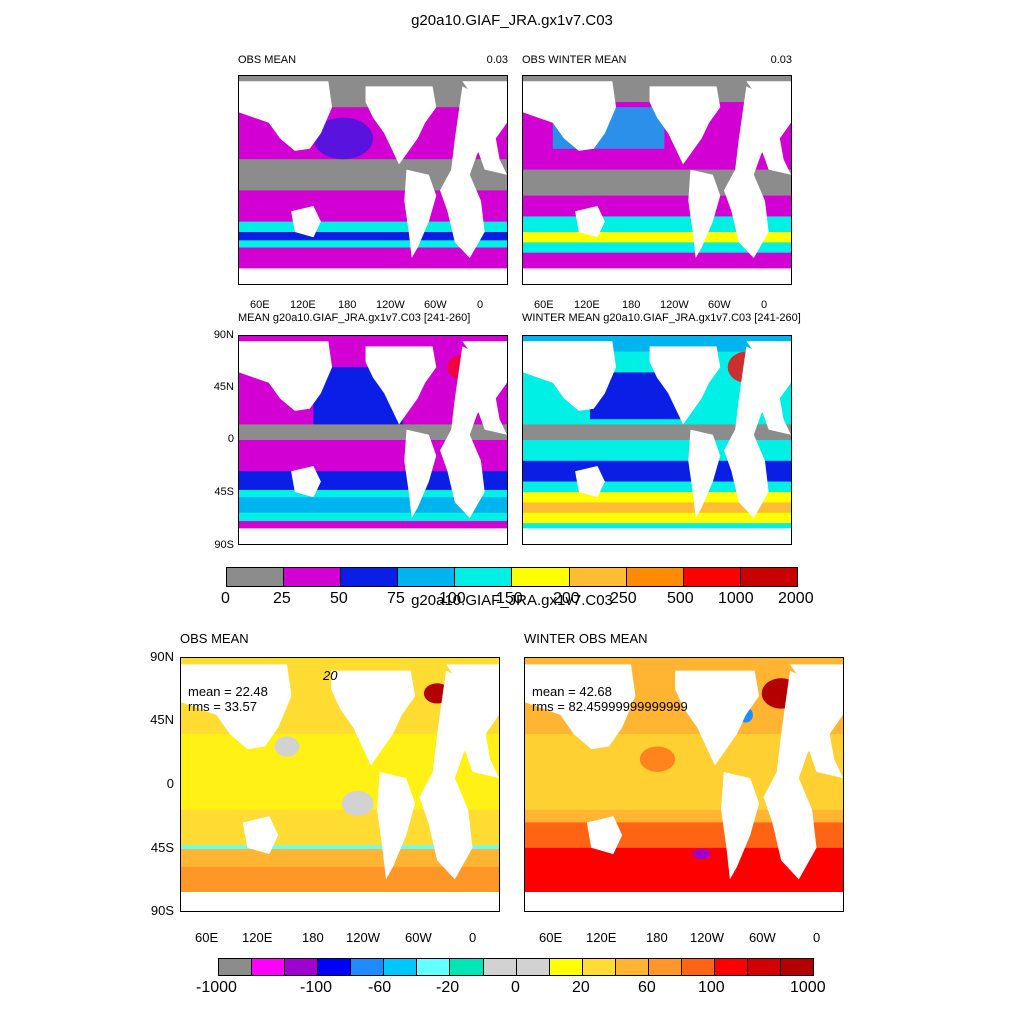  I want to click on map-obs-winter-mean, so click(657, 180).